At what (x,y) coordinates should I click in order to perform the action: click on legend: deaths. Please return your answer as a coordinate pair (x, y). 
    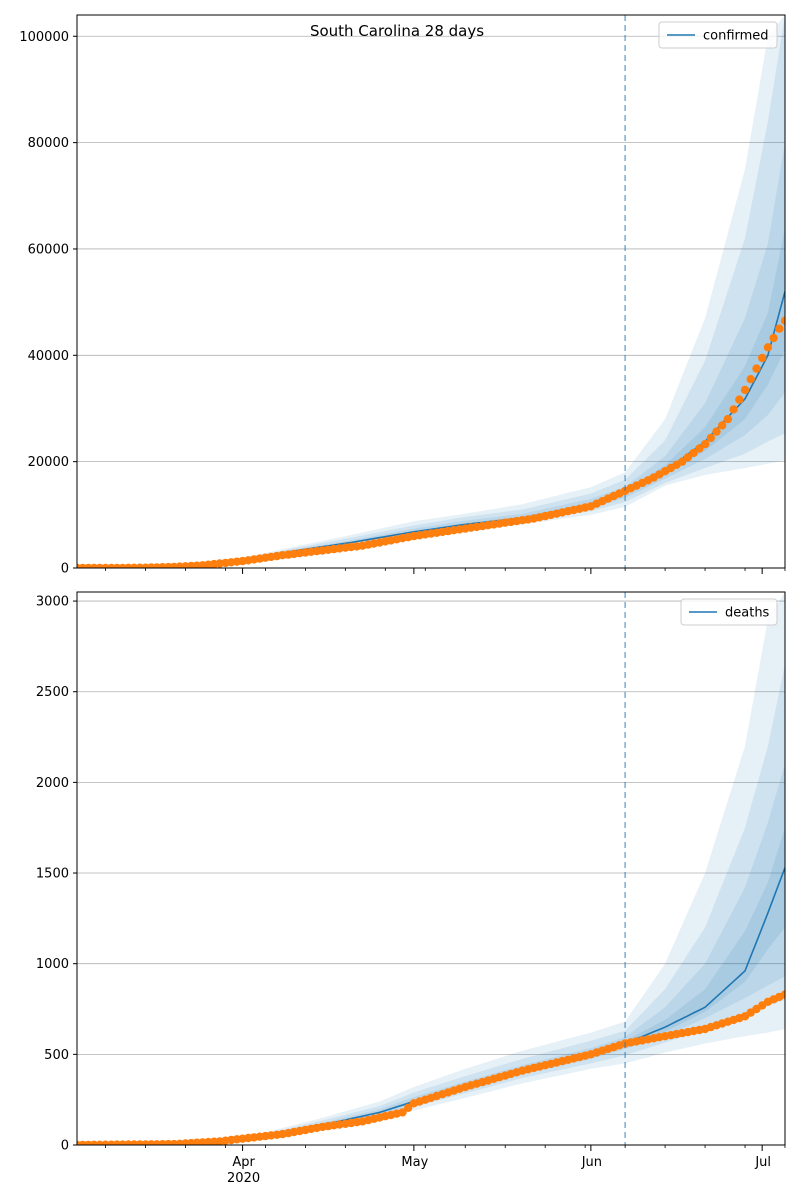
    Looking at the image, I should click on (729, 612).